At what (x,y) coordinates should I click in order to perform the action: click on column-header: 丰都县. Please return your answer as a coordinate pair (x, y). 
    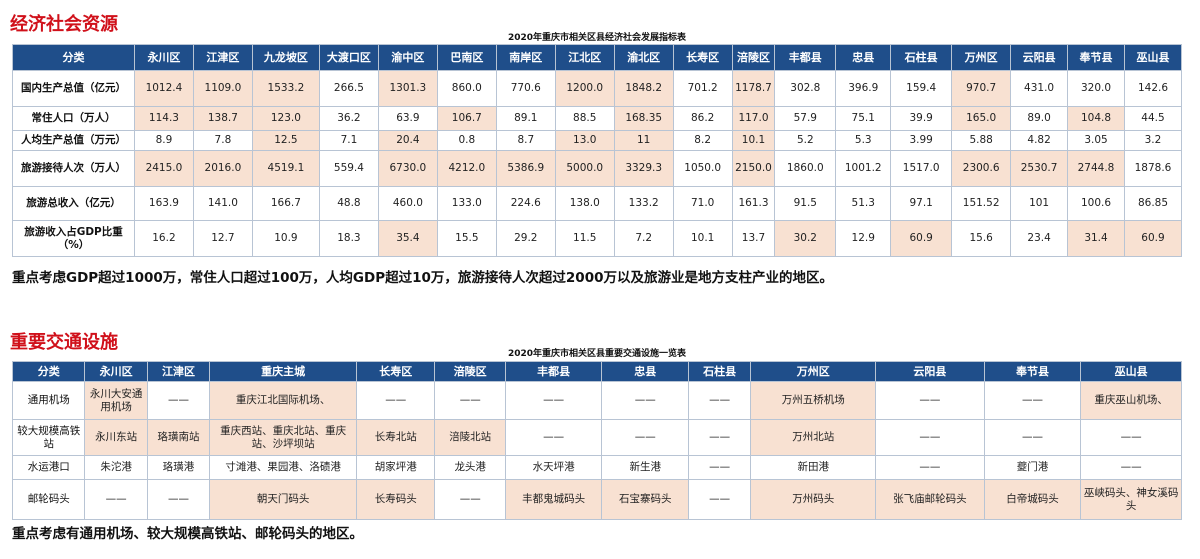
    Looking at the image, I should click on (553, 371).